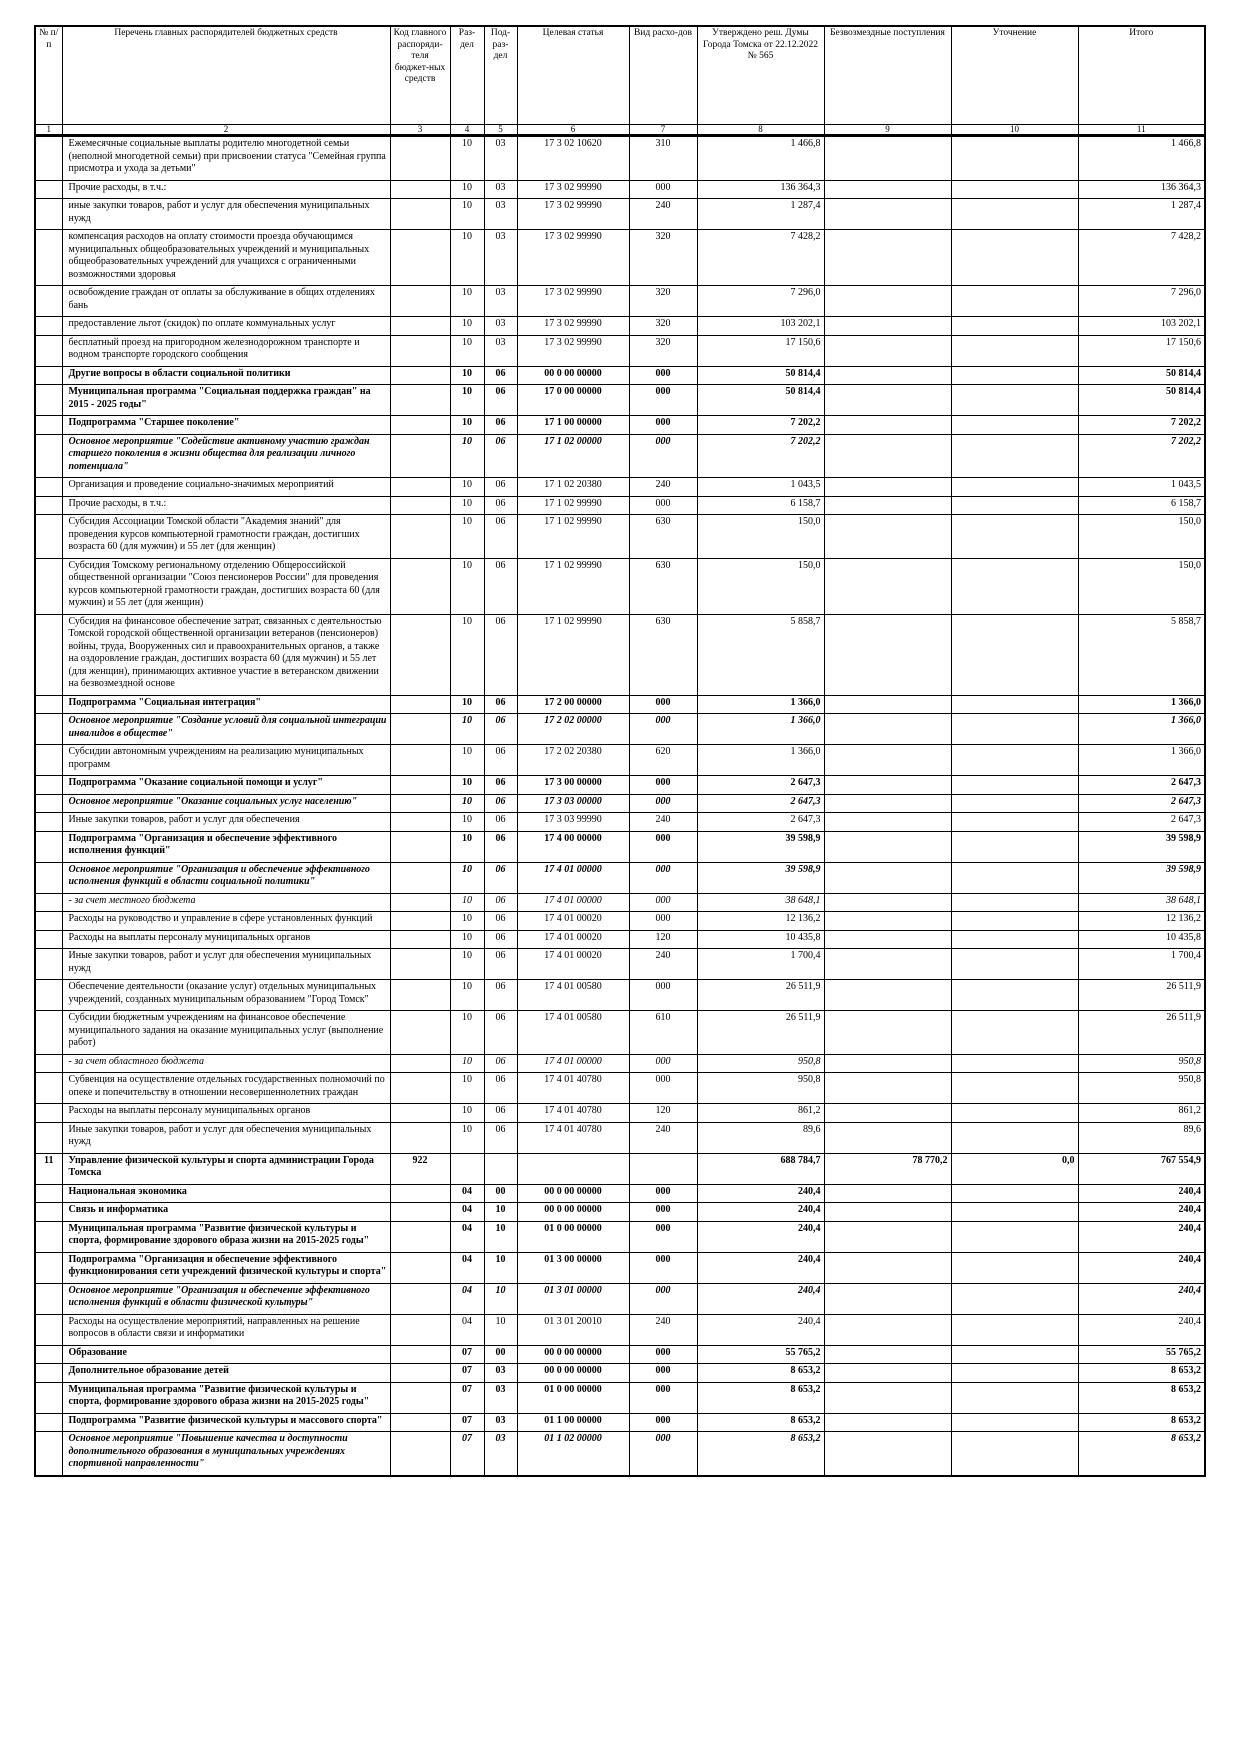  Describe the element at coordinates (1141, 487) in the screenshot. I see `total: 1 043,5` at that location.